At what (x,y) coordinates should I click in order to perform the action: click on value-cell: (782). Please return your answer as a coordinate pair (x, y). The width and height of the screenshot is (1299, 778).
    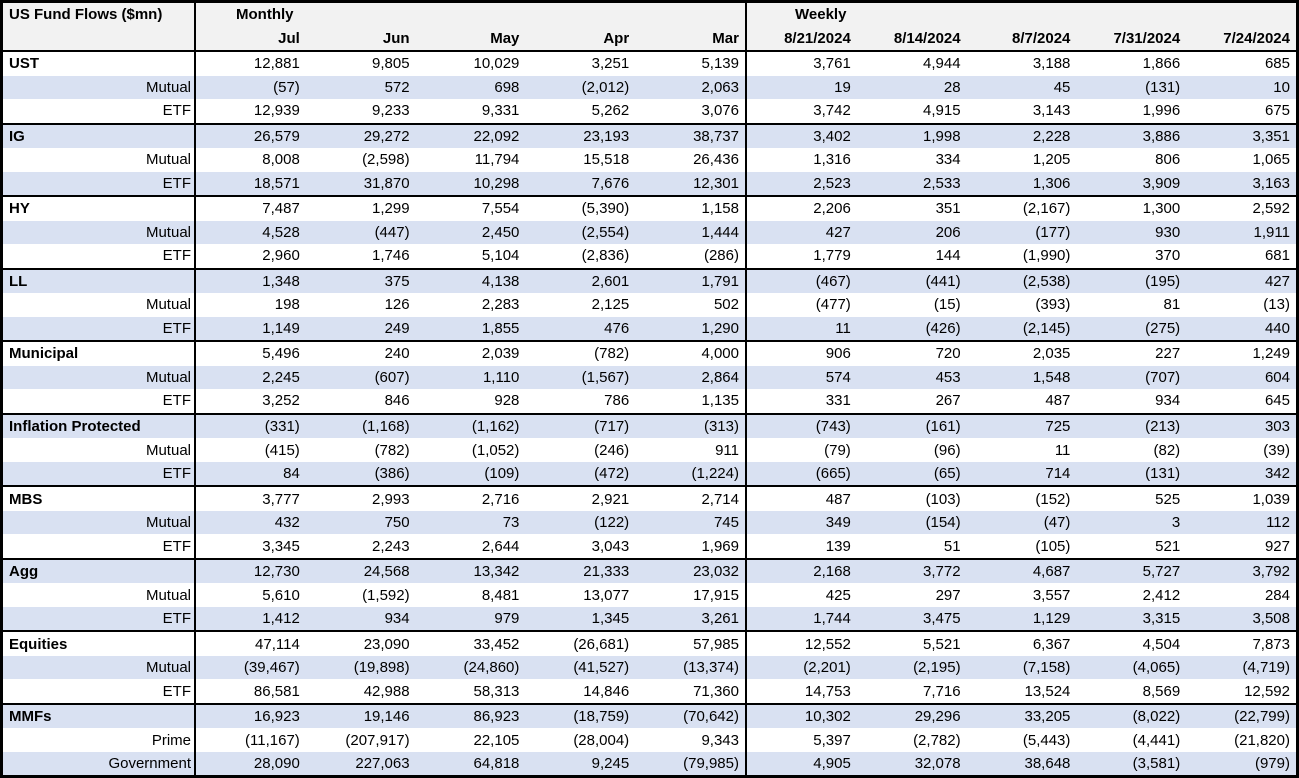
    Looking at the image, I should click on (392, 450).